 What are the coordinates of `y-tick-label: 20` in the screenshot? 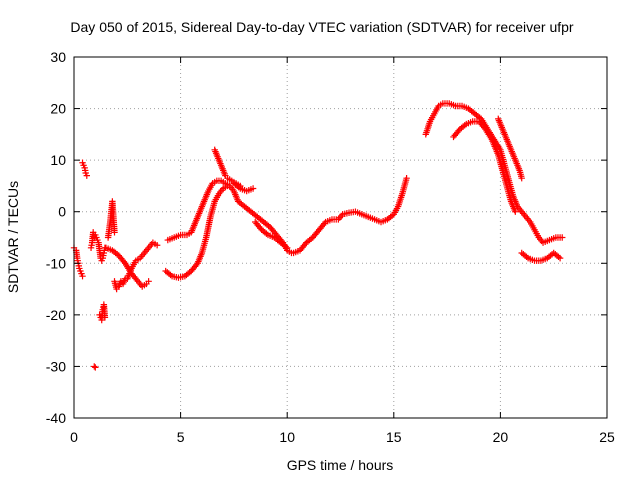 It's located at (58, 109).